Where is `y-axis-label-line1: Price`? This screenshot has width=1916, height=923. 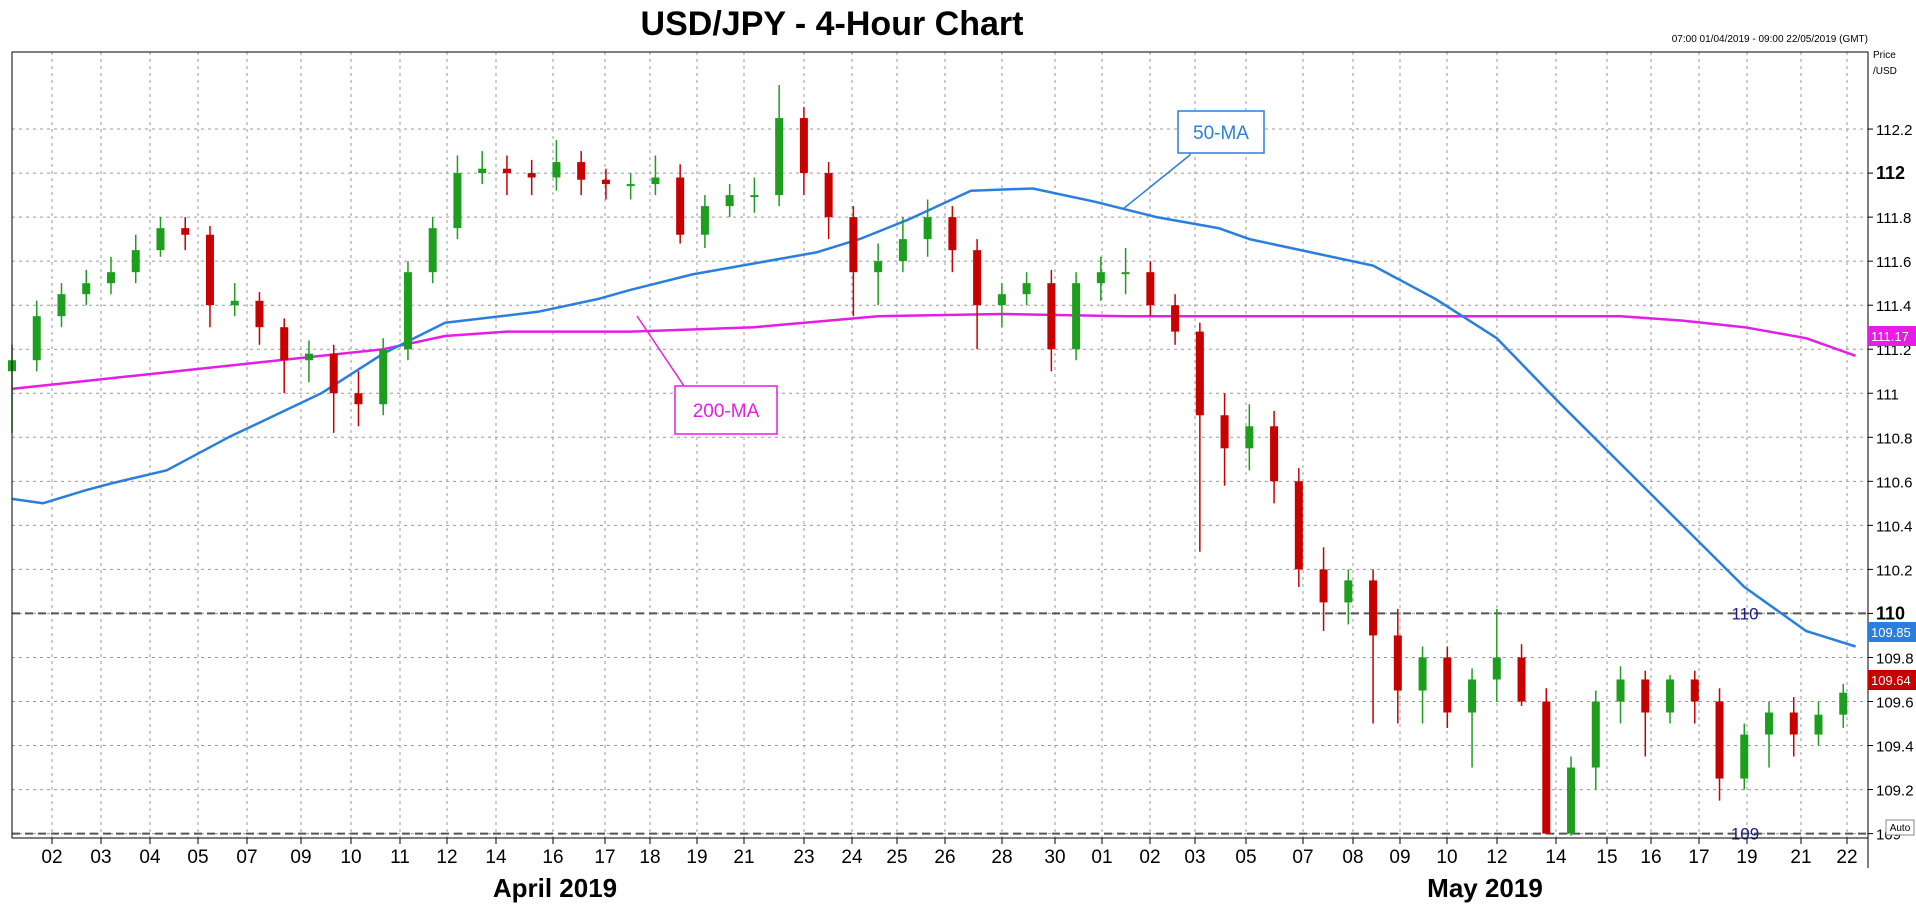 y-axis-label-line1: Price is located at coordinates (1884, 55).